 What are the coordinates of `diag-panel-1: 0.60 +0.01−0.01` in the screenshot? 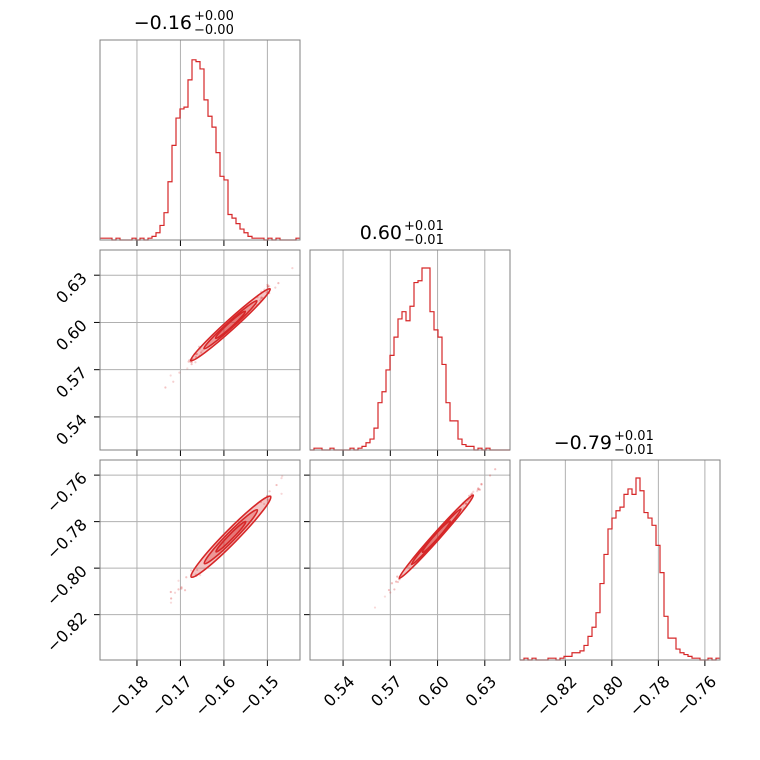 It's located at (410, 337).